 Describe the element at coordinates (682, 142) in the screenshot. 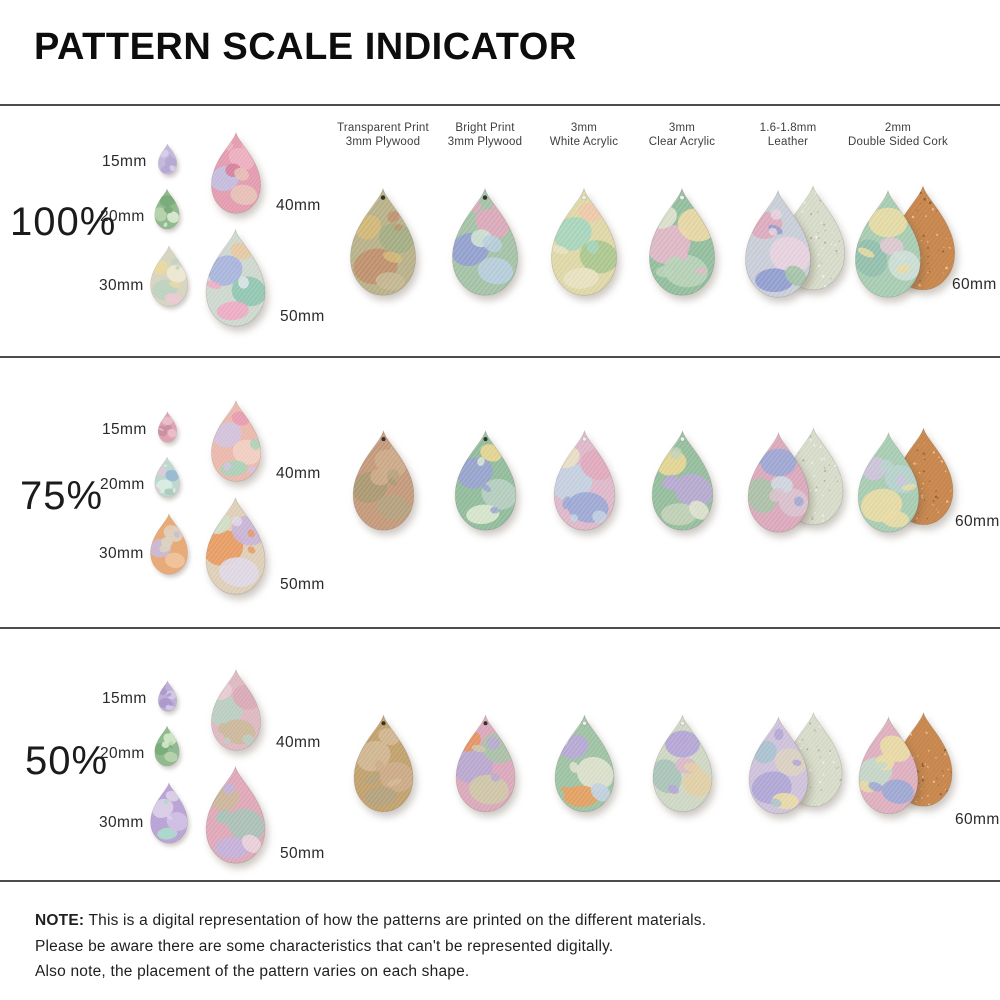

I see `material-header-line2: Clear Acrylic` at that location.